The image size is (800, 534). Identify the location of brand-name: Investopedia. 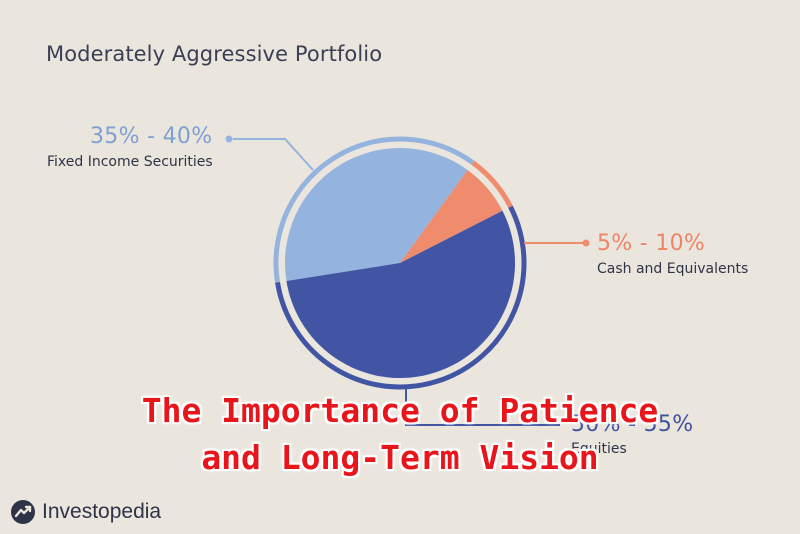
(102, 511).